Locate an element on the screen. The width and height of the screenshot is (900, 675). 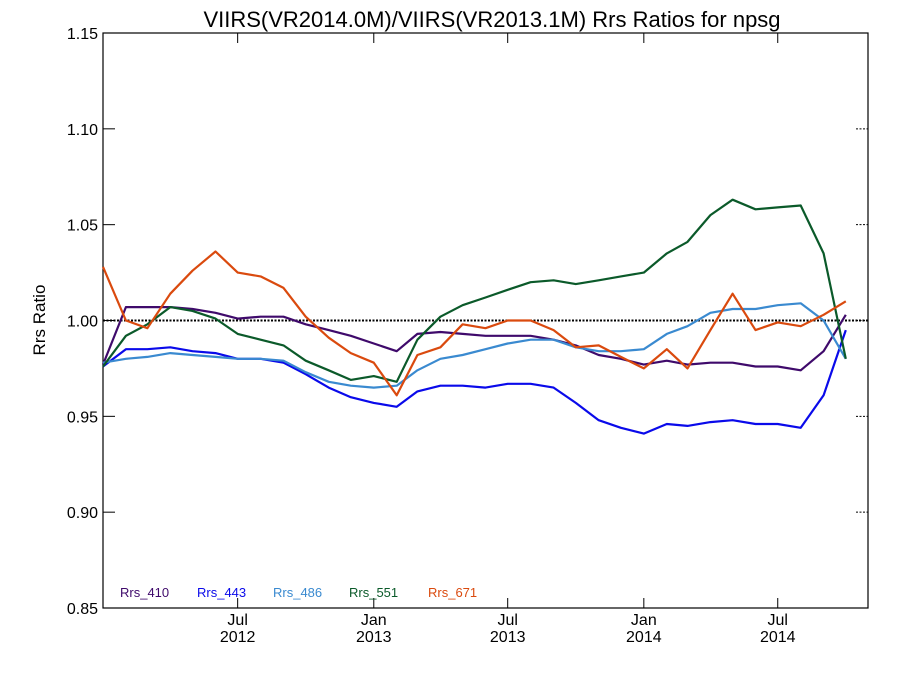
y-tick-label: 0.95 is located at coordinates (82, 417).